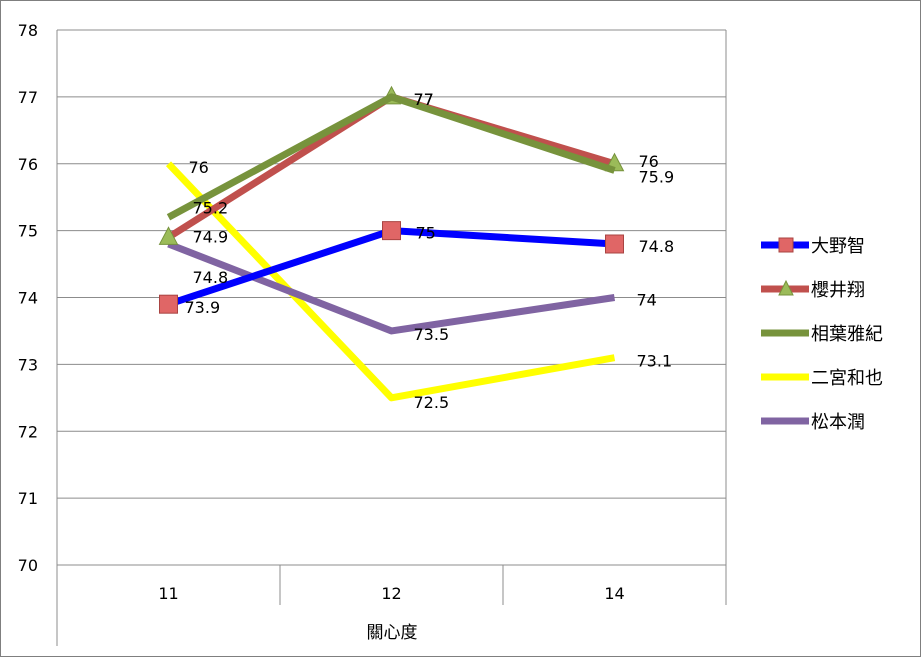 Image resolution: width=921 pixels, height=663 pixels. What do you see at coordinates (391, 593) in the screenshot?
I see `x-tick-label: 12` at bounding box center [391, 593].